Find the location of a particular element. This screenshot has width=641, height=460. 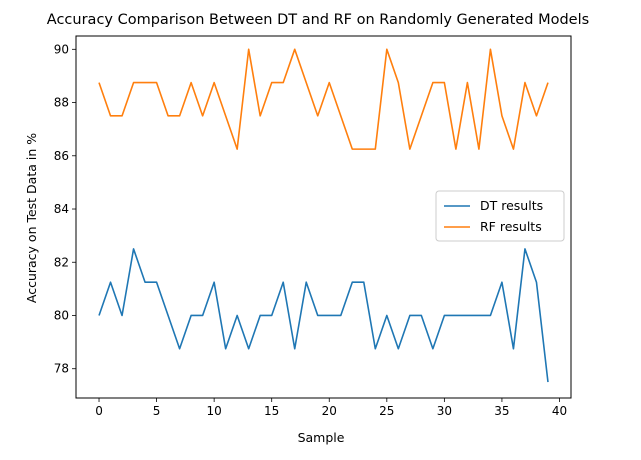

x-tick-label: 40 is located at coordinates (559, 411).